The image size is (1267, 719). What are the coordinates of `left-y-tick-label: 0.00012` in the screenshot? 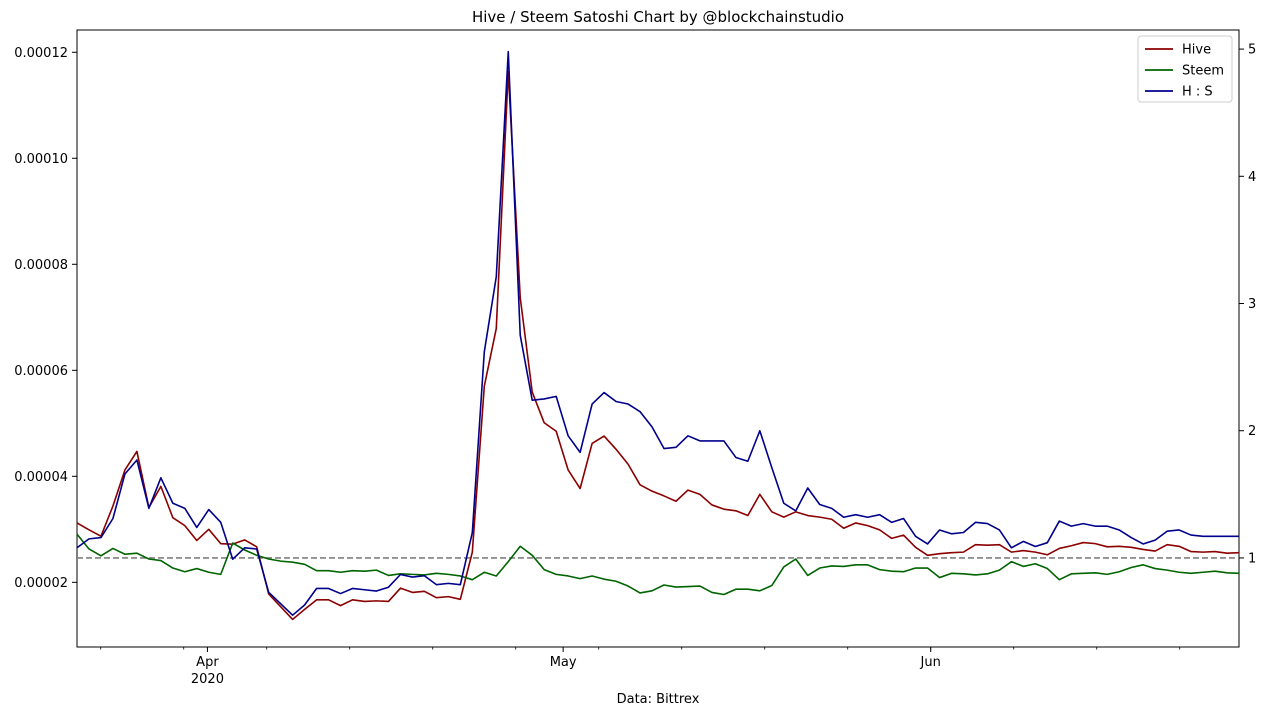 It's located at (41, 53).